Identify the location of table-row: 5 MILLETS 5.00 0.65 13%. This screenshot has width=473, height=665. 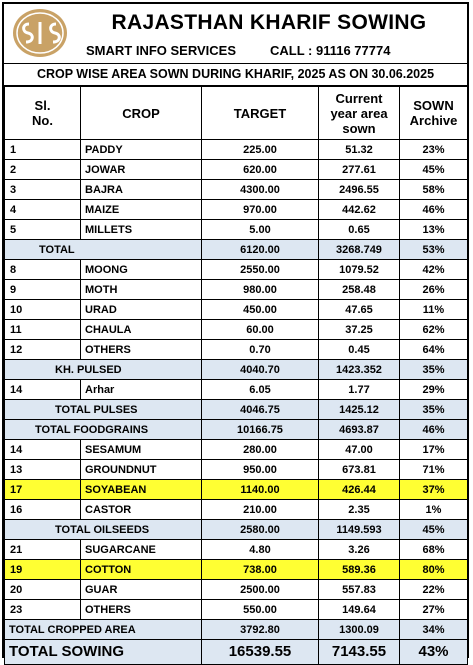
(236, 229).